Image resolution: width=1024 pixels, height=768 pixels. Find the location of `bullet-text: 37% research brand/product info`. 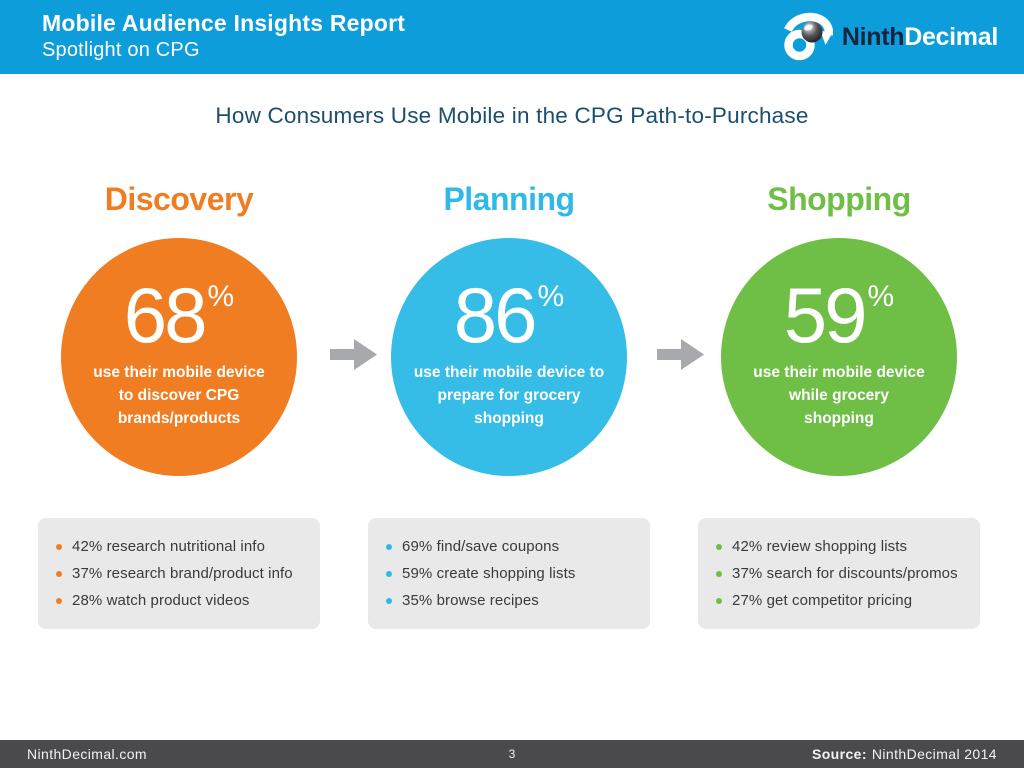

bullet-text: 37% research brand/product info is located at coordinates (182, 574).